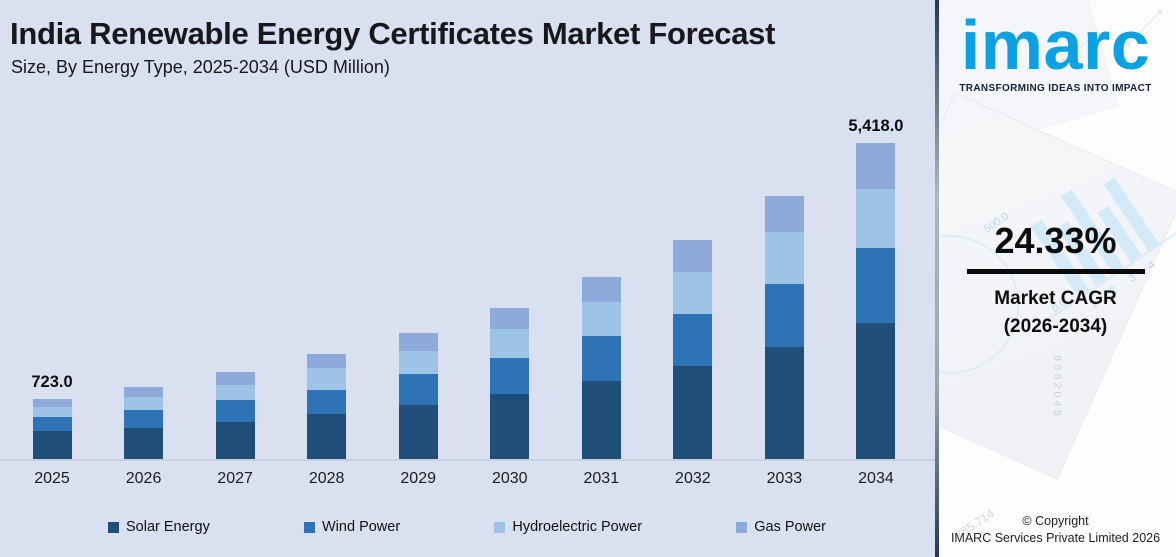 The height and width of the screenshot is (557, 1176). I want to click on legend-item-hydroelectric-power: Hydroelectric Power, so click(568, 527).